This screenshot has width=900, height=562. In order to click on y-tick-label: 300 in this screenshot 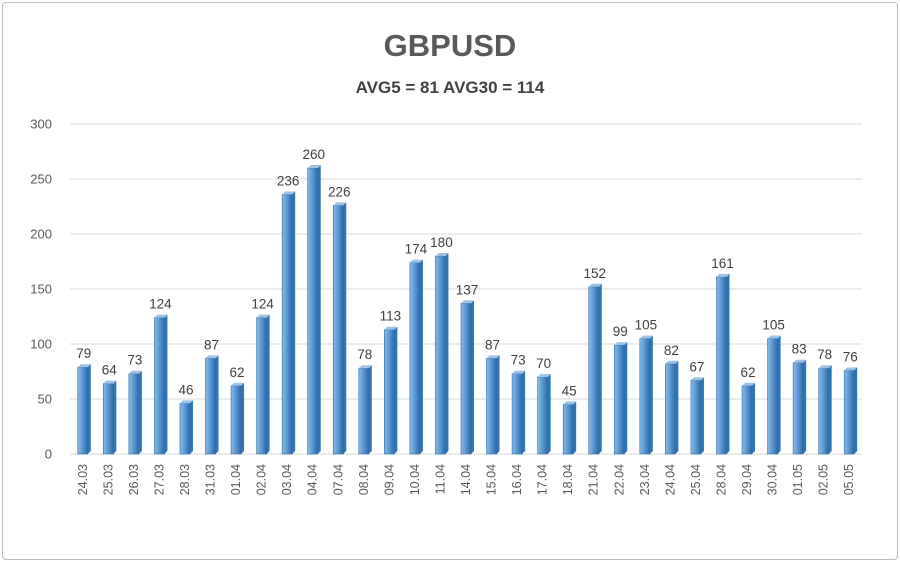, I will do `click(41, 124)`.